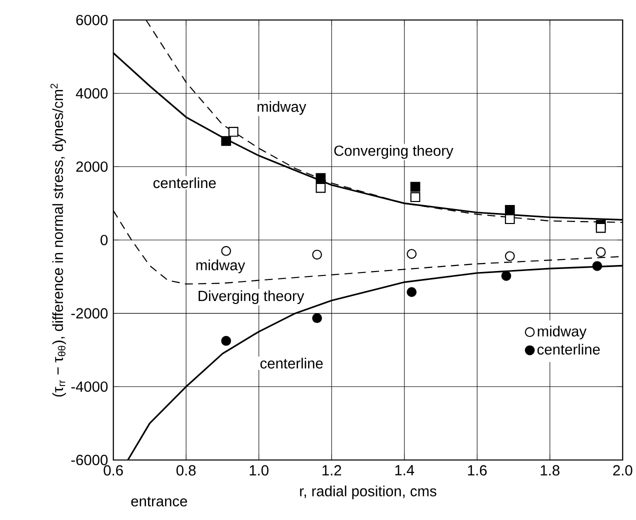  Describe the element at coordinates (550, 470) in the screenshot. I see `x-tick-label: 1.8` at that location.